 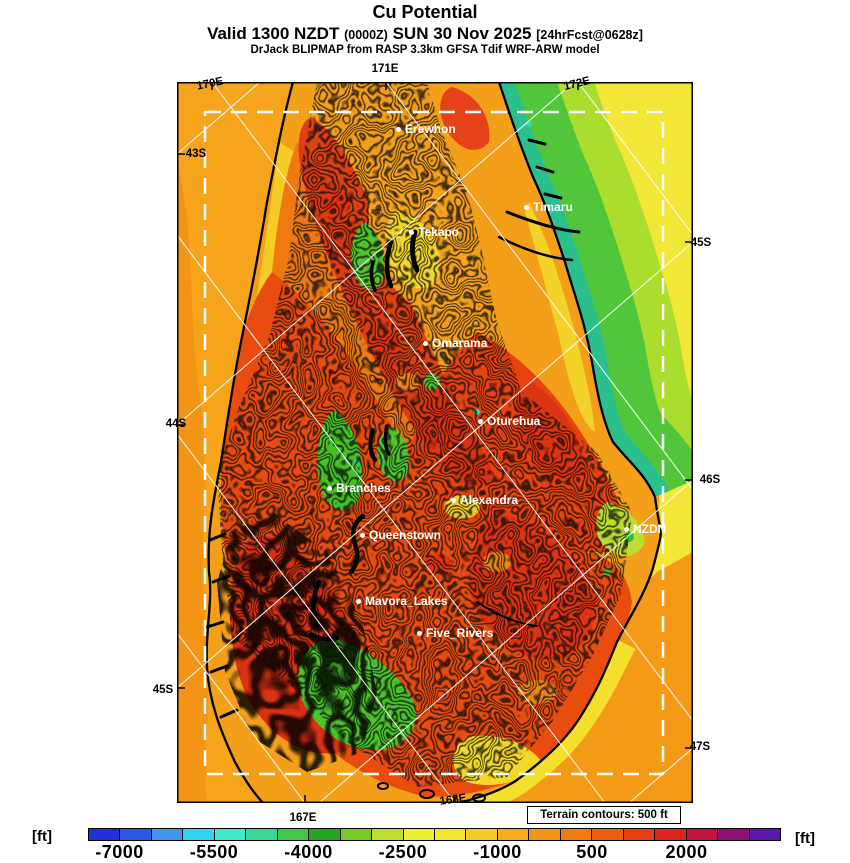 I want to click on colorbar-segments, so click(x=434, y=834).